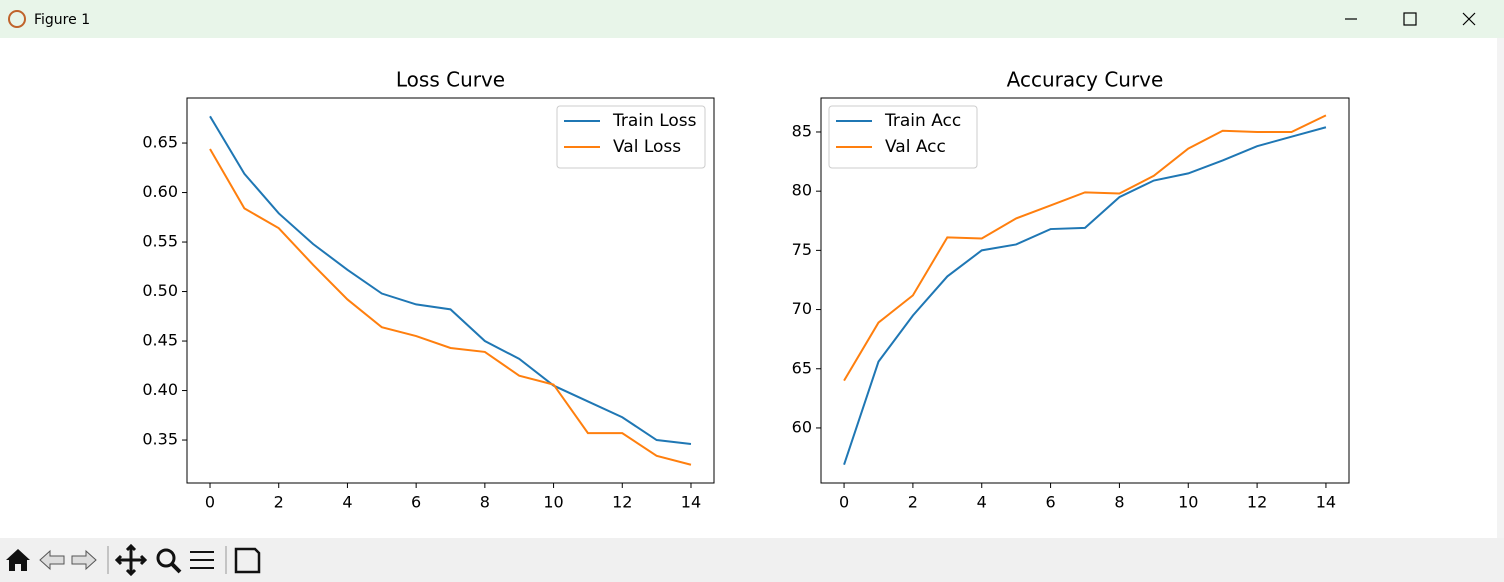 The width and height of the screenshot is (1504, 582). Describe the element at coordinates (202, 560) in the screenshot. I see `configure-button` at that location.